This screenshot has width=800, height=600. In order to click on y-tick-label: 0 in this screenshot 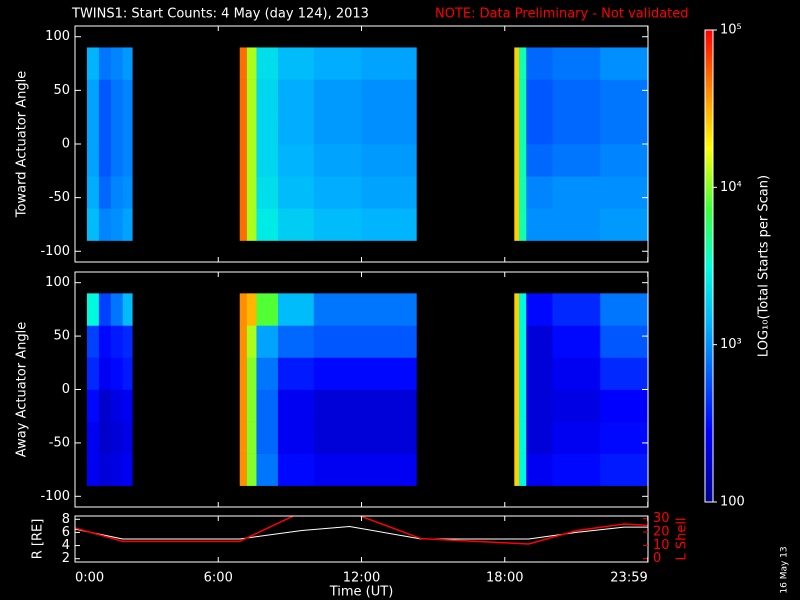, I will do `click(66, 389)`.